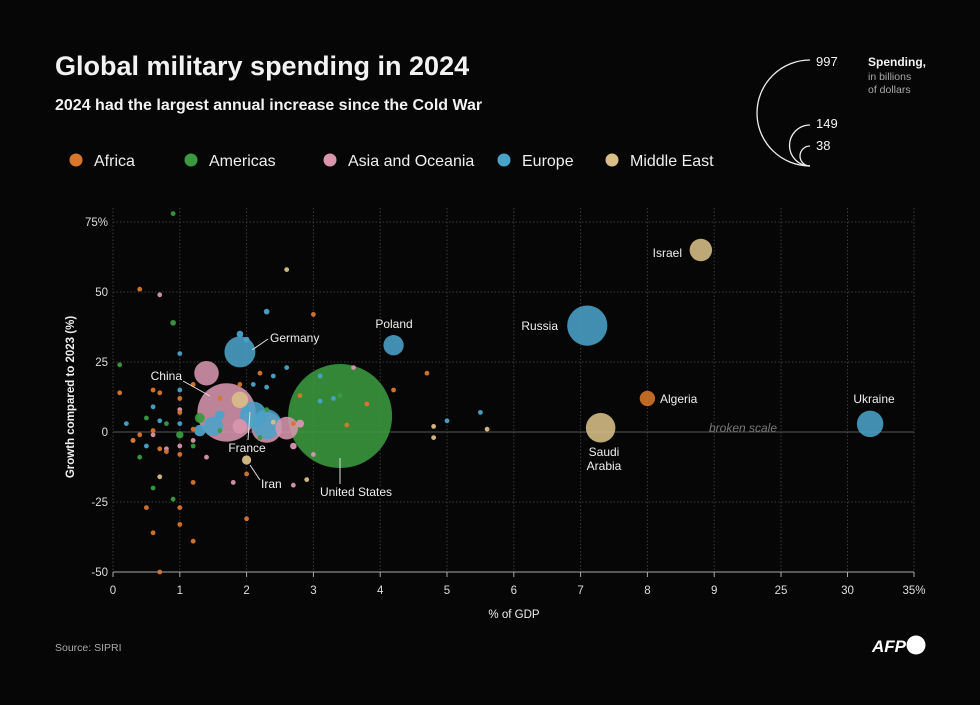 This screenshot has height=705, width=980. Describe the element at coordinates (246, 460) in the screenshot. I see `bubble-iran` at that location.